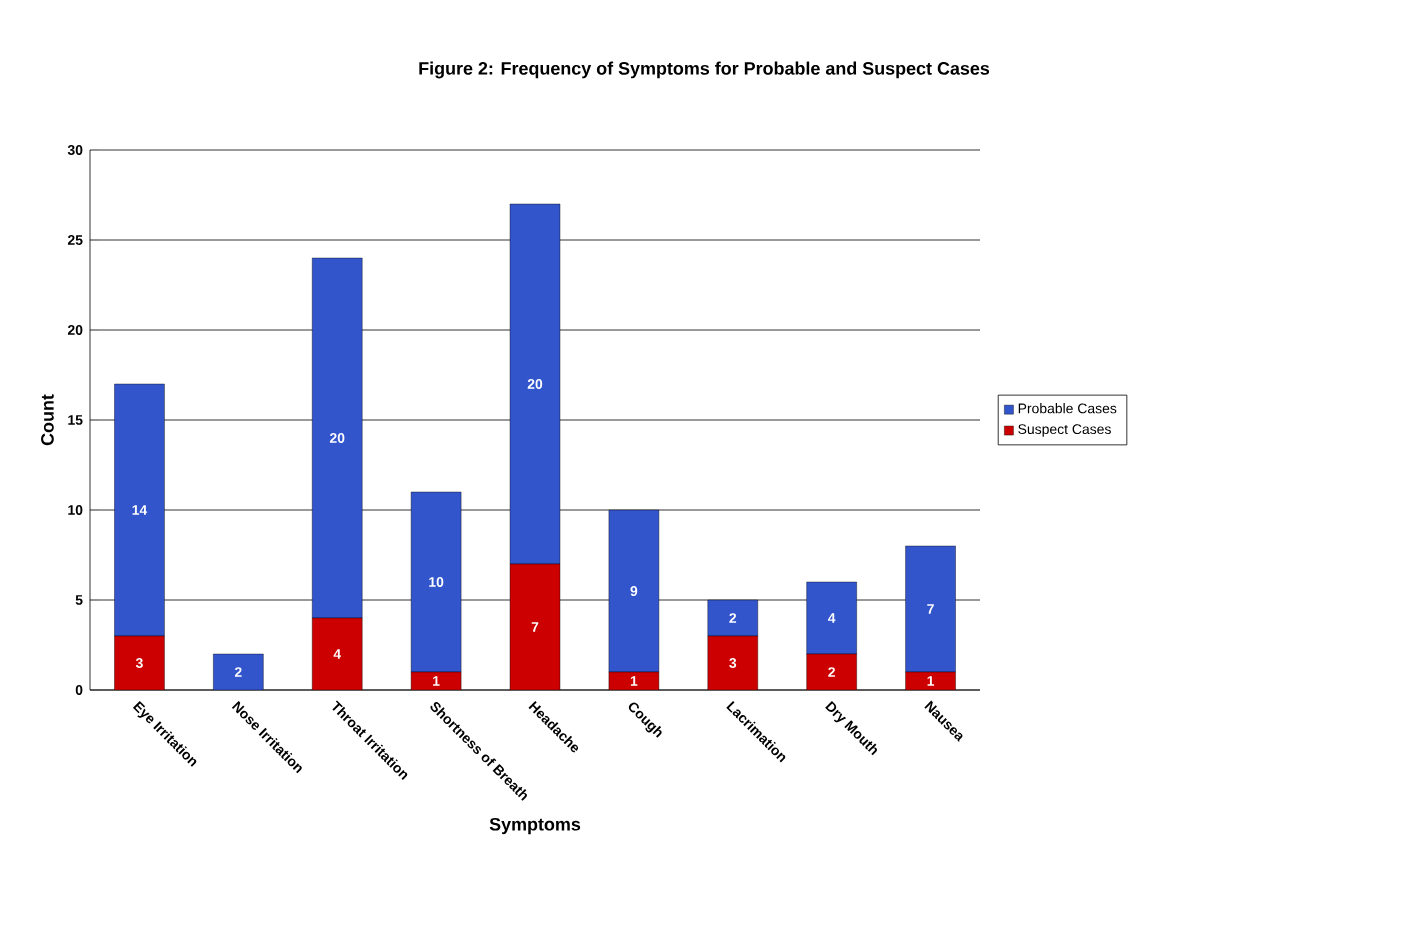 The width and height of the screenshot is (1410, 936). What do you see at coordinates (535, 826) in the screenshot?
I see `x-axis-title: Symptoms` at bounding box center [535, 826].